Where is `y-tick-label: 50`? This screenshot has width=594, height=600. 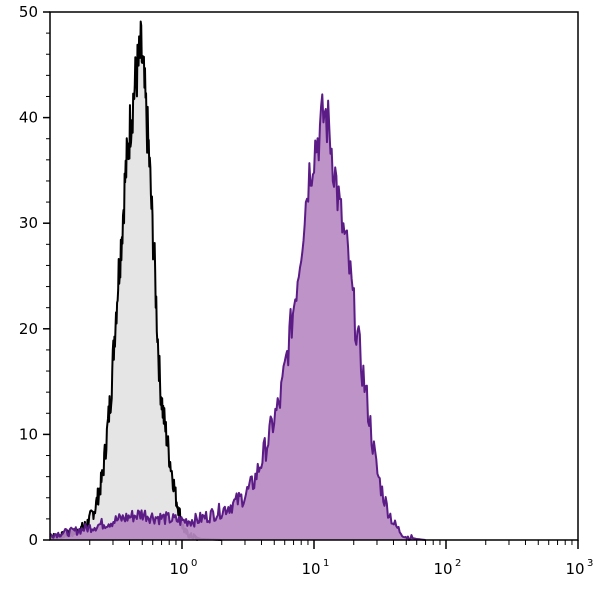 y-tick-label: 50 is located at coordinates (28, 12).